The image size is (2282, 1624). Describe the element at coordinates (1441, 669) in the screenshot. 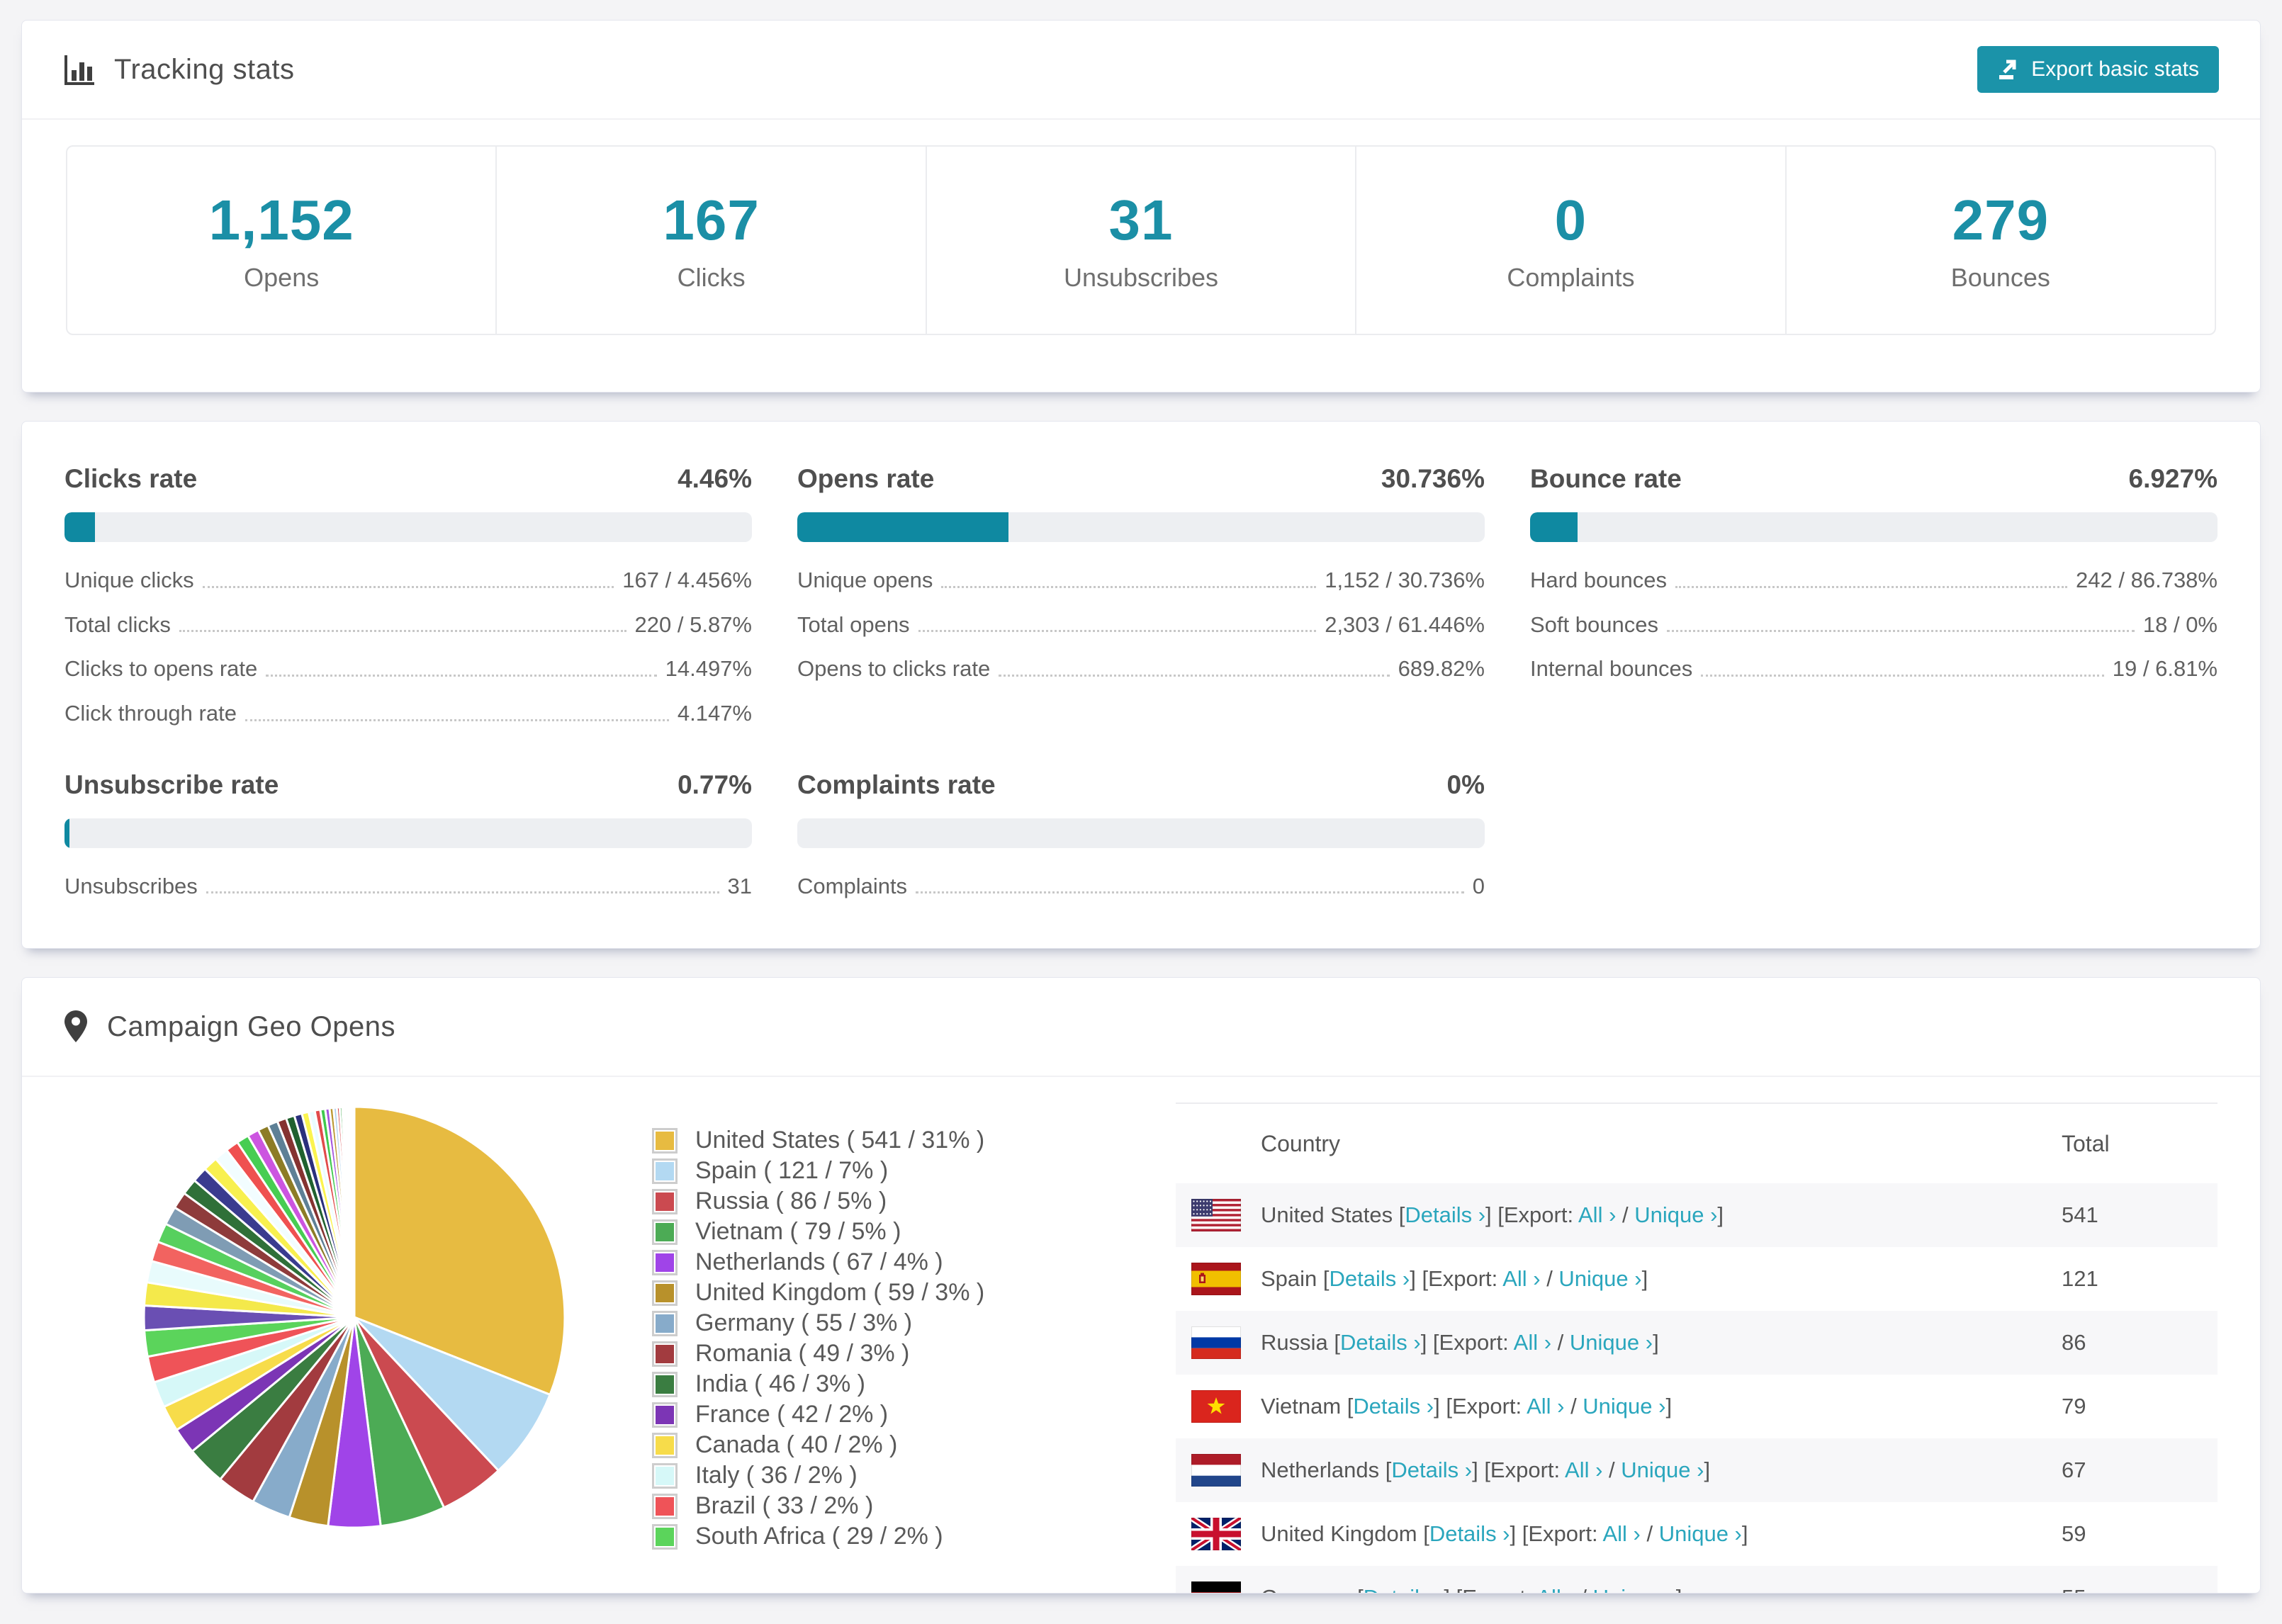

I see `rate-row-value: 689.82%` at that location.